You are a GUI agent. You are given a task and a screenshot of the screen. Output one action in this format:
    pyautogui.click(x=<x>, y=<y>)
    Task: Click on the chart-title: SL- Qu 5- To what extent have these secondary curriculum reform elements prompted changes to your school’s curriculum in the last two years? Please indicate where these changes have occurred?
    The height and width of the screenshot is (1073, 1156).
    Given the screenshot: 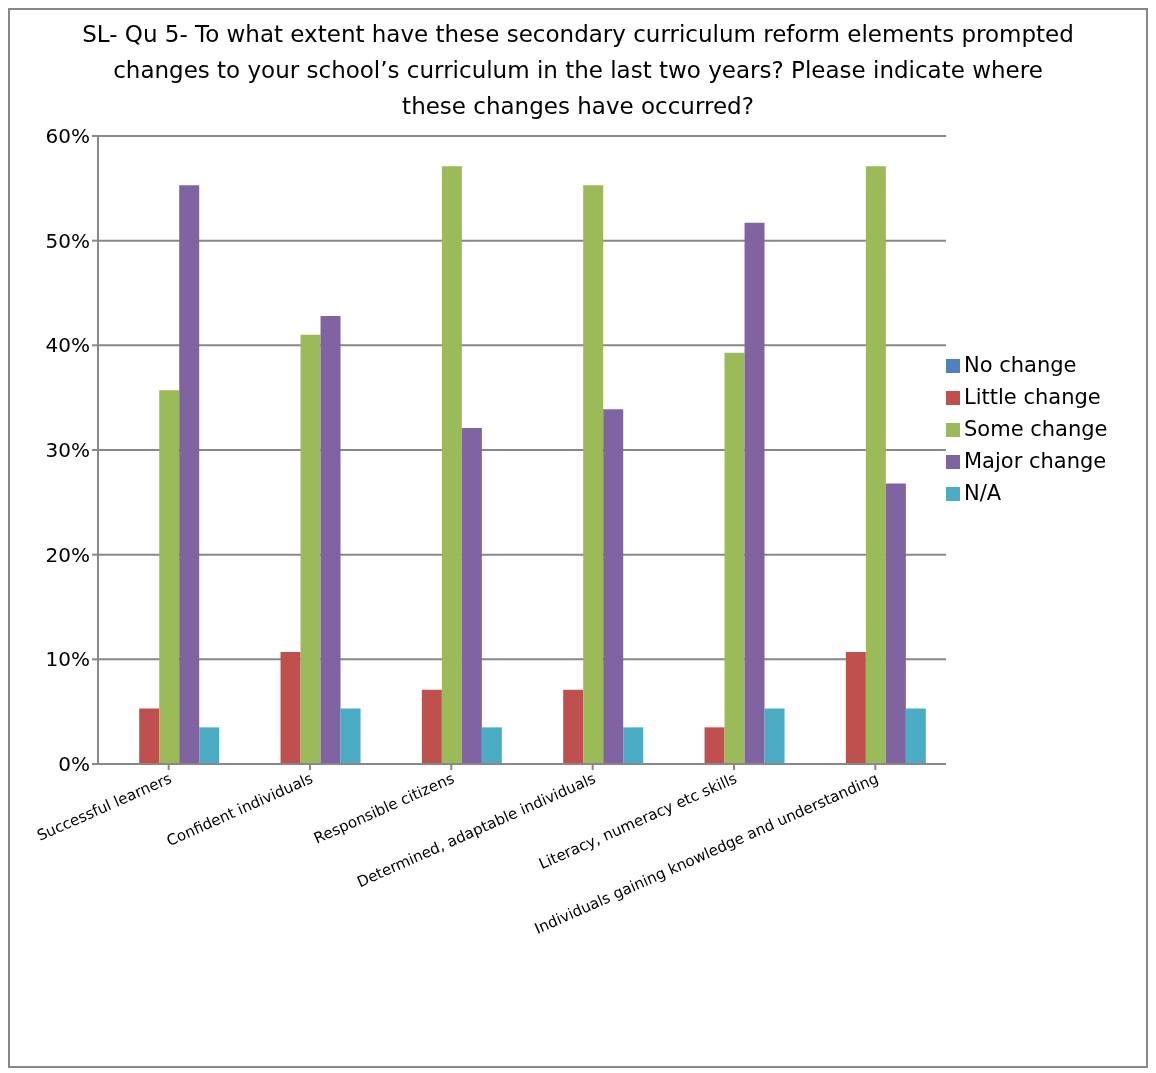 What is the action you would take?
    pyautogui.click(x=578, y=70)
    